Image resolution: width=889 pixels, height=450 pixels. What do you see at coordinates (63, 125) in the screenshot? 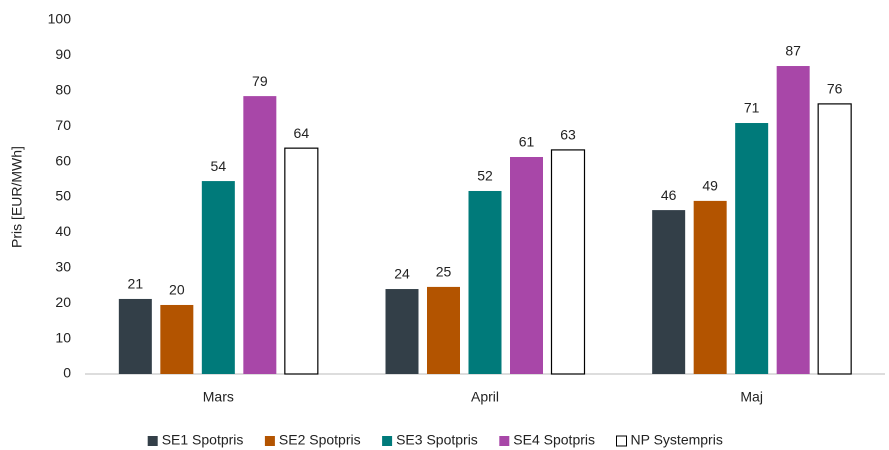
I see `y-tick-label: 70` at bounding box center [63, 125].